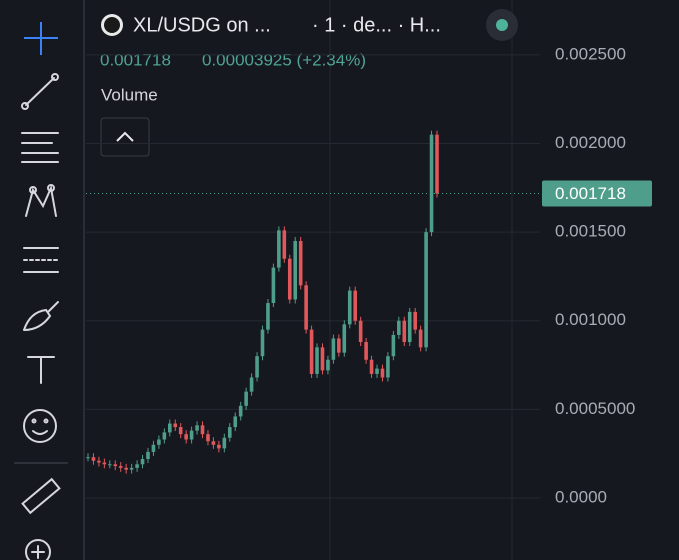  Describe the element at coordinates (38, 549) in the screenshot. I see `zoom-tool` at that location.